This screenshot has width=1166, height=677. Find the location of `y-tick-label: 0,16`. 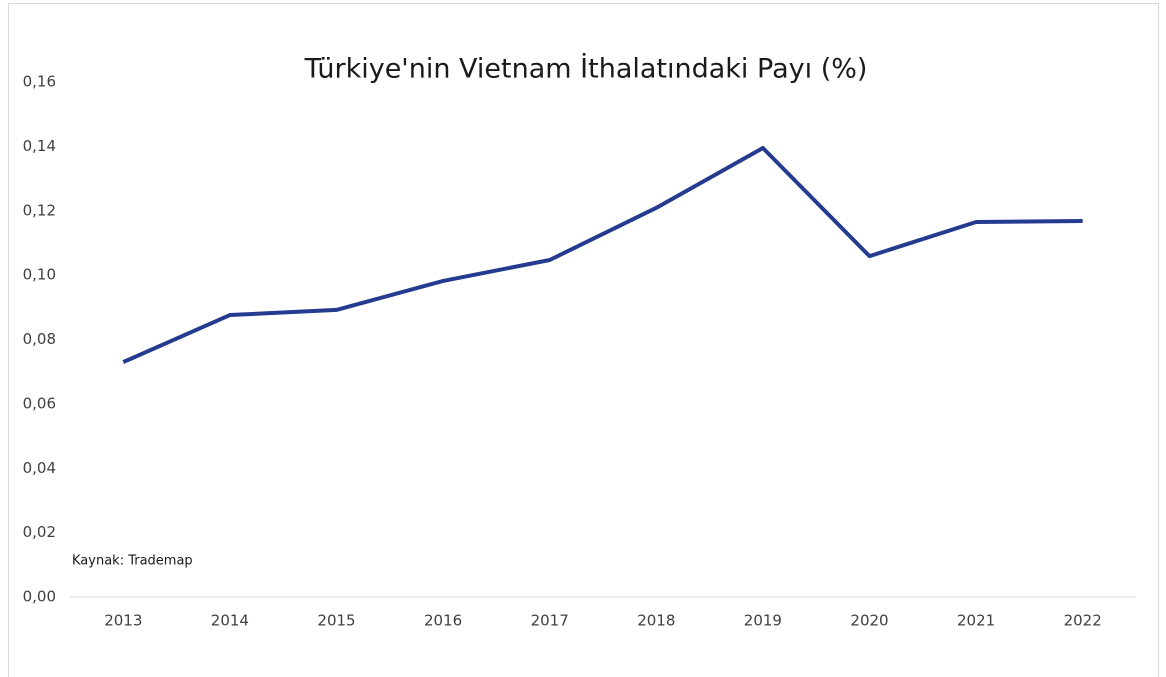

y-tick-label: 0,16 is located at coordinates (39, 82).